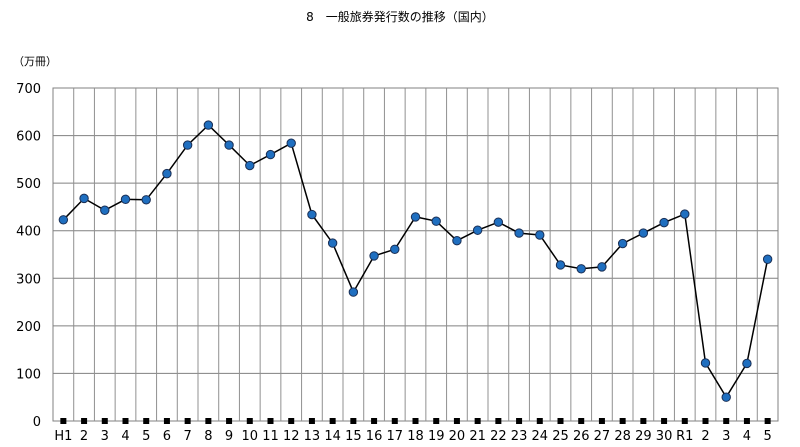  What do you see at coordinates (105, 436) in the screenshot?
I see `x-tick-label: 3` at bounding box center [105, 436].